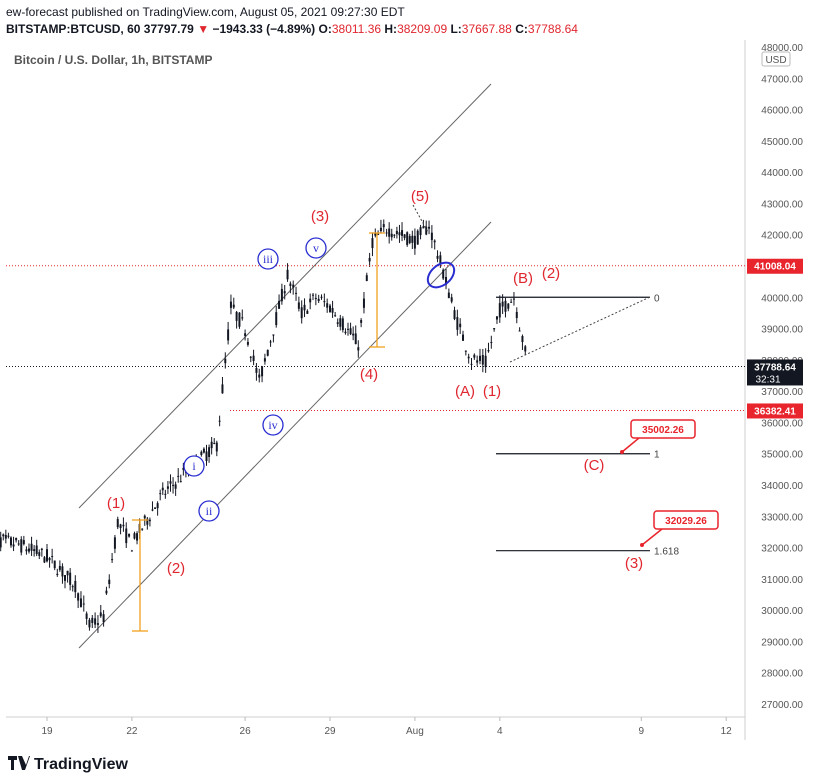 Image resolution: width=815 pixels, height=783 pixels. I want to click on currency-label: USD, so click(775, 60).